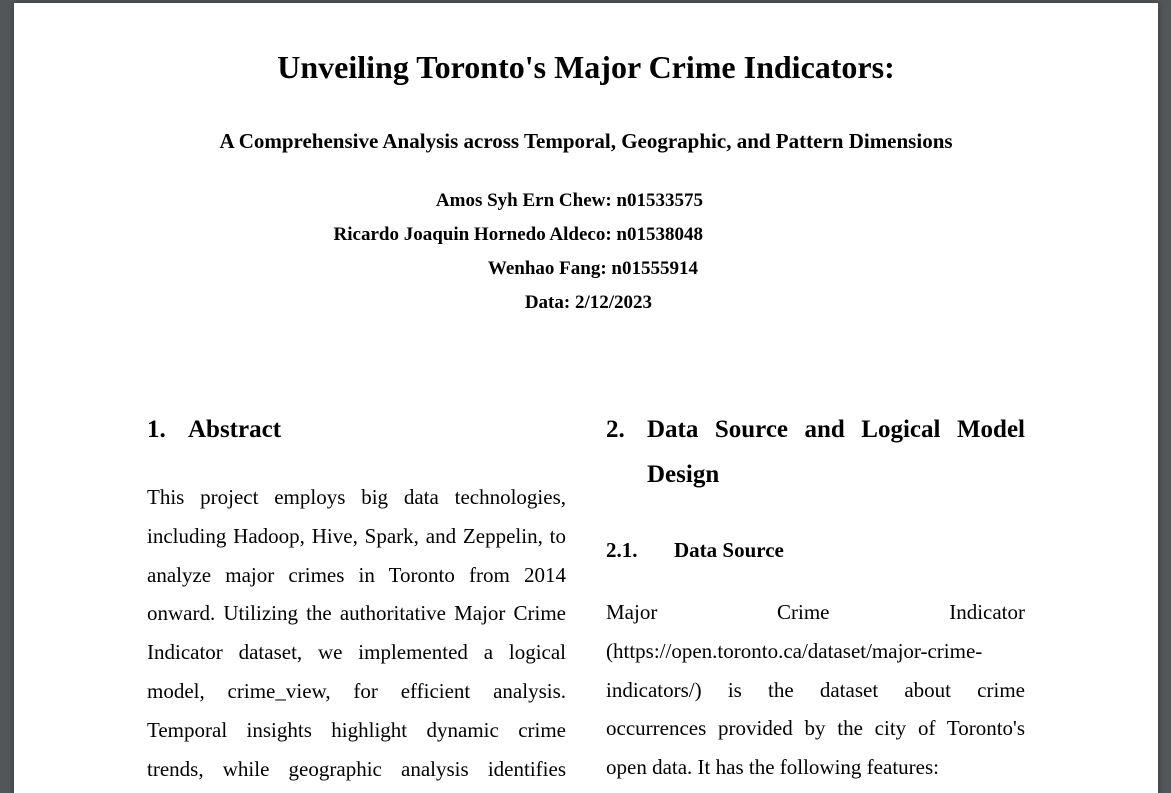  Describe the element at coordinates (622, 550) in the screenshot. I see `subsection-number: 2.1.` at that location.